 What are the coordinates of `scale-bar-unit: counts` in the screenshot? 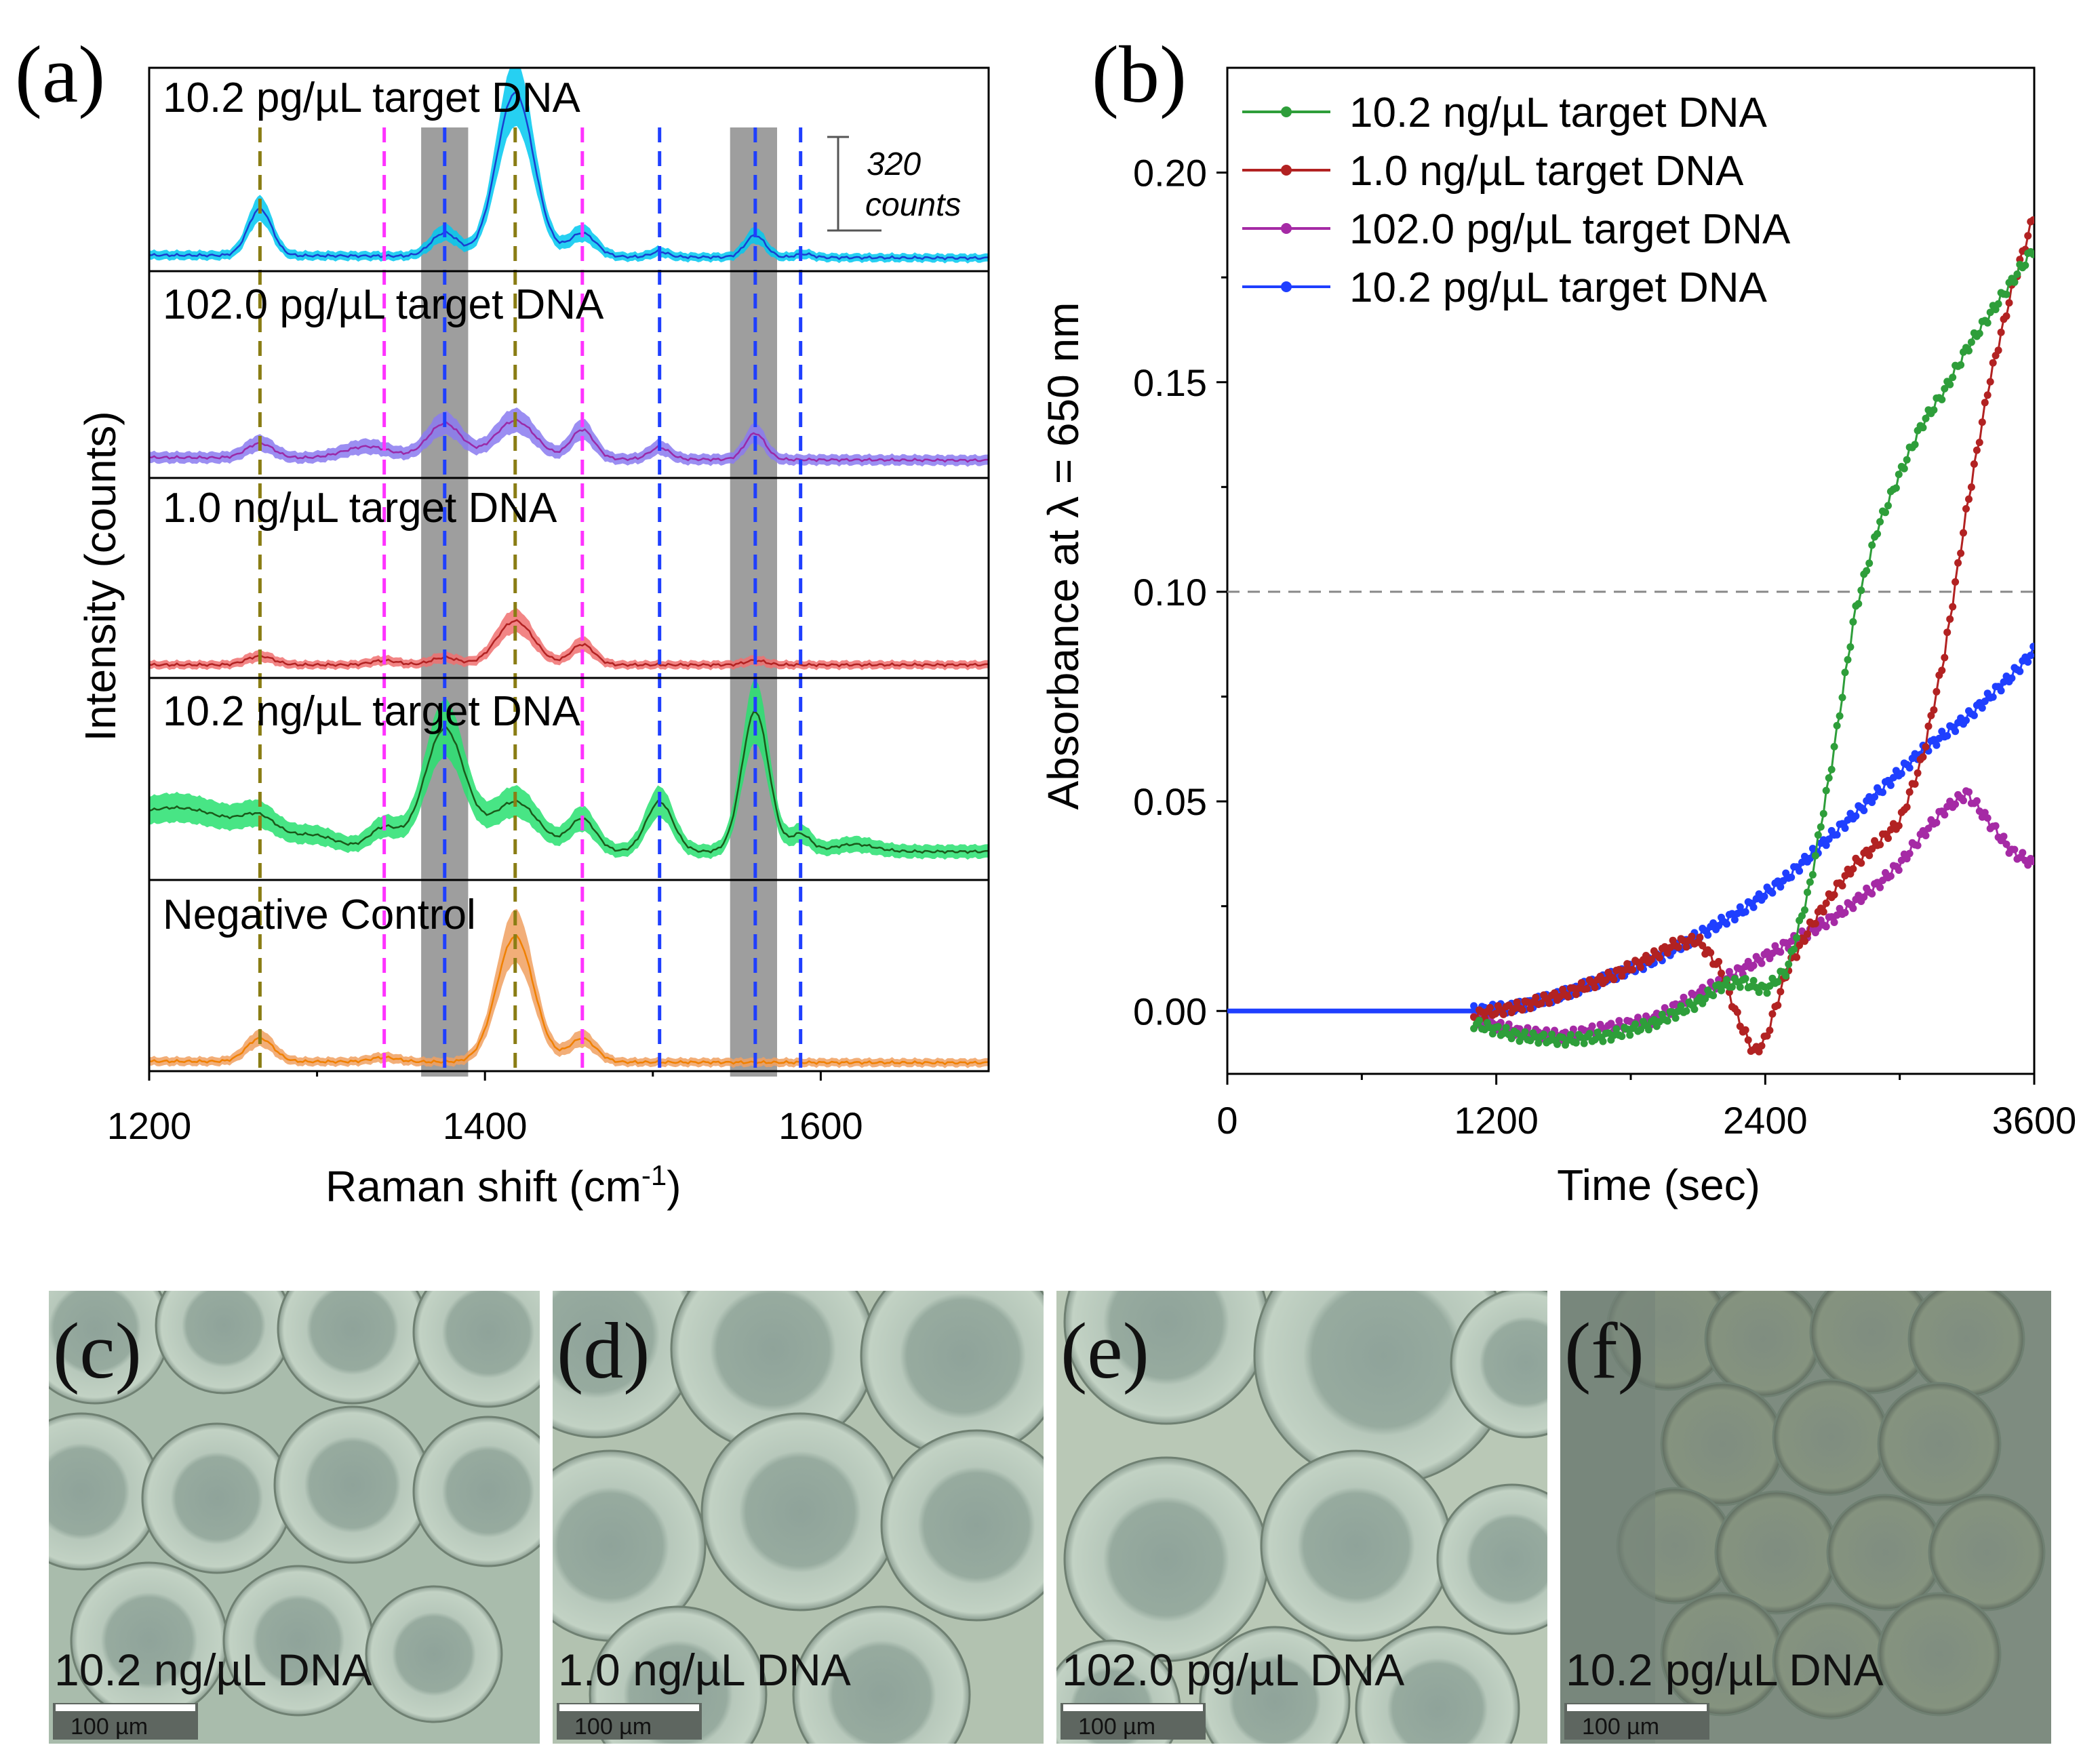 It's located at (913, 205).